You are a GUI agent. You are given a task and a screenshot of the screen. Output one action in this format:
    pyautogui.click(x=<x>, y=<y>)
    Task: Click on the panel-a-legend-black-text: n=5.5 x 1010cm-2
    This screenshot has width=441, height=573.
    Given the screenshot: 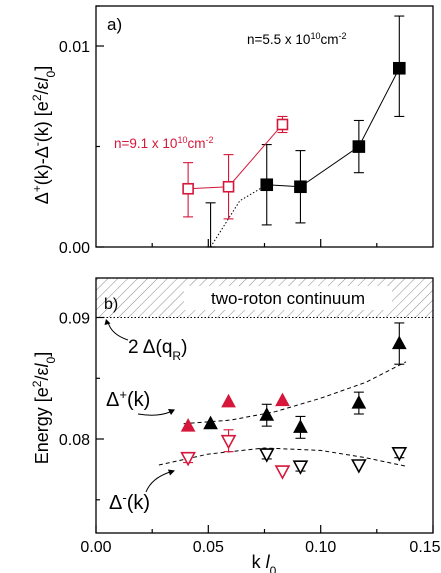 What is the action you would take?
    pyautogui.click(x=296, y=39)
    